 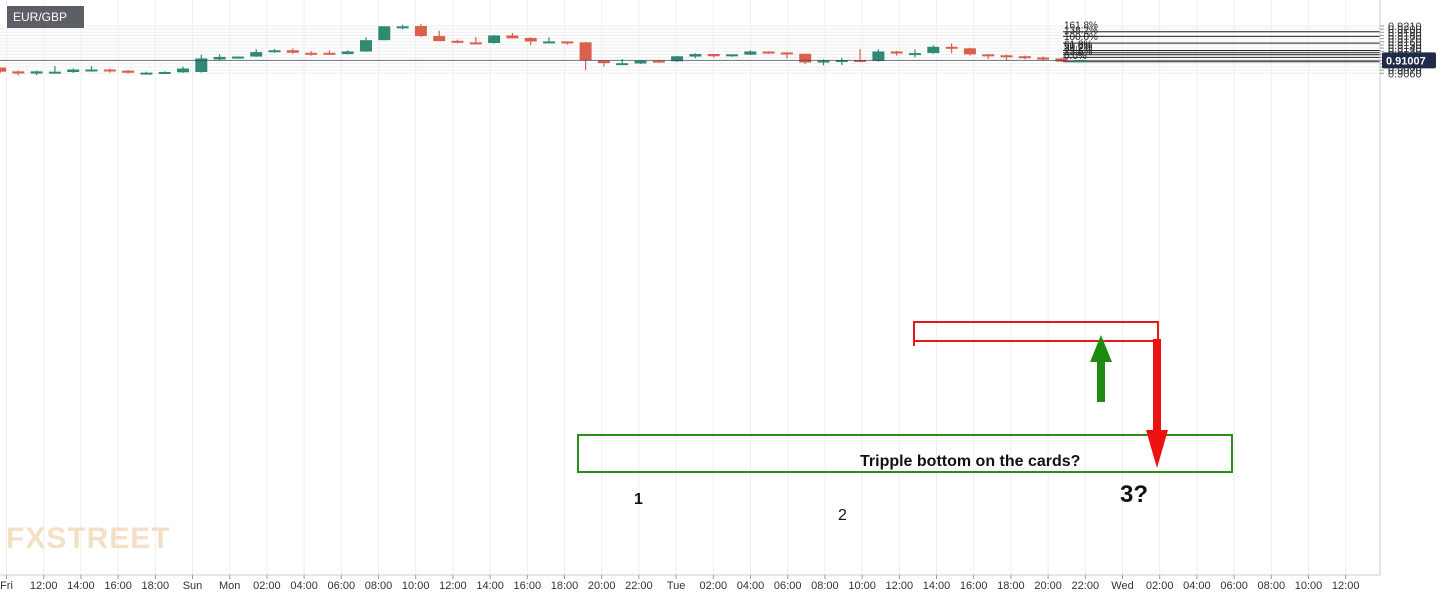 What do you see at coordinates (1078, 44) in the screenshot?
I see `fib-label: 61.8%` at bounding box center [1078, 44].